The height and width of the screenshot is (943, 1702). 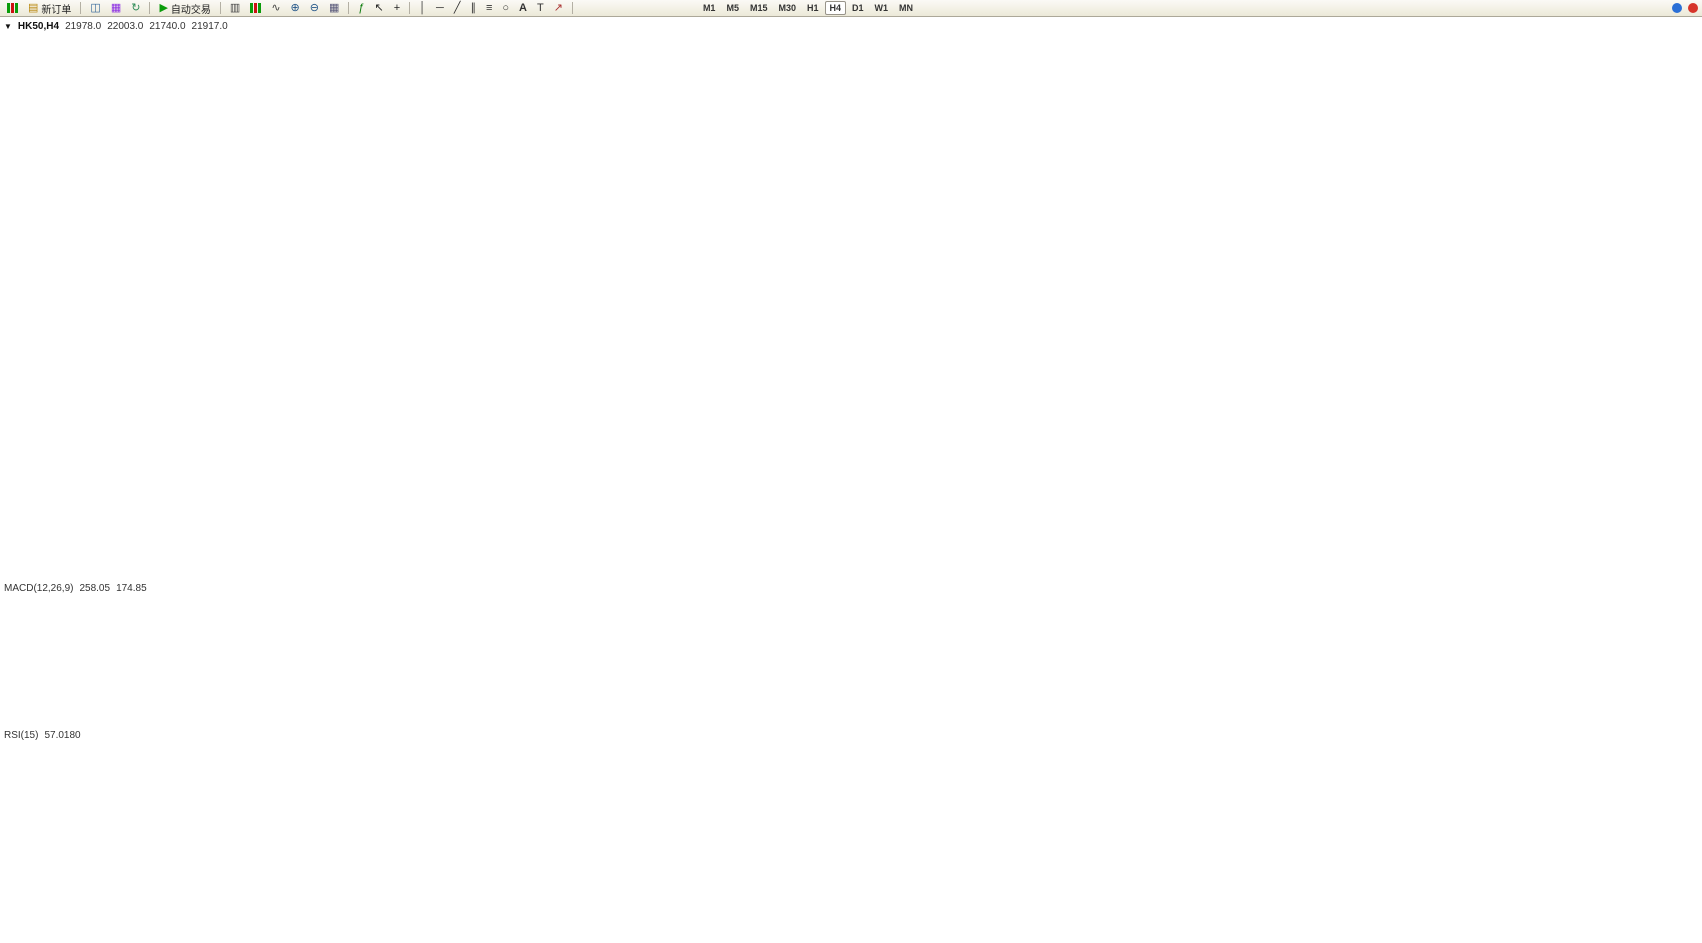 I want to click on zoom-in-icon: ⊕, so click(x=295, y=8).